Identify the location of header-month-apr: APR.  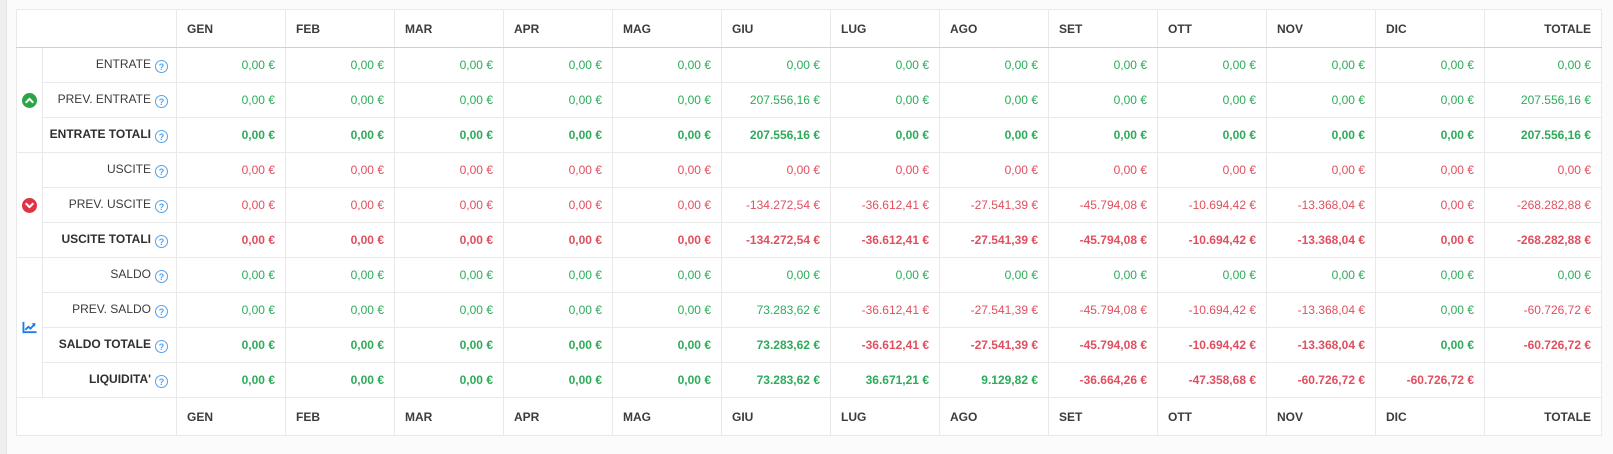
(558, 28).